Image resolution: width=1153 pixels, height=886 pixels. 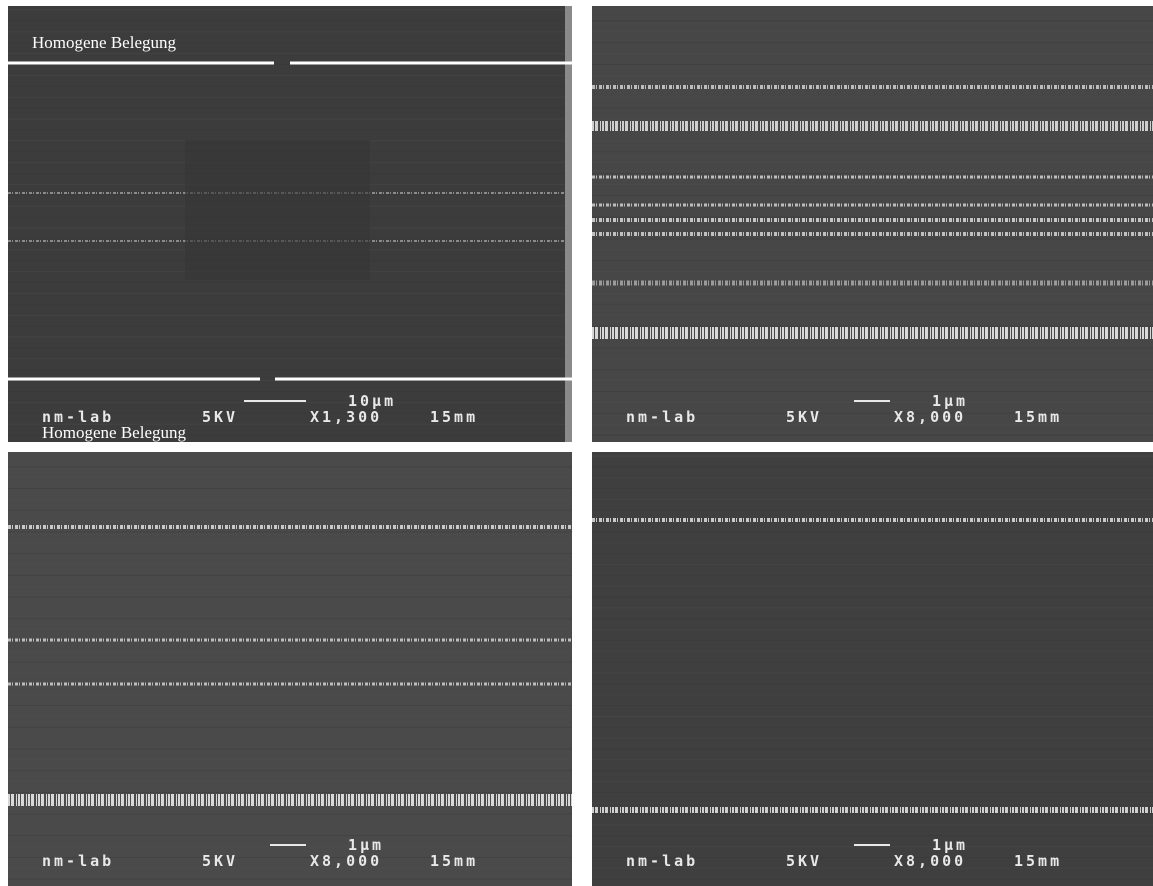 What do you see at coordinates (372, 401) in the screenshot?
I see `scale-label: 10µm` at bounding box center [372, 401].